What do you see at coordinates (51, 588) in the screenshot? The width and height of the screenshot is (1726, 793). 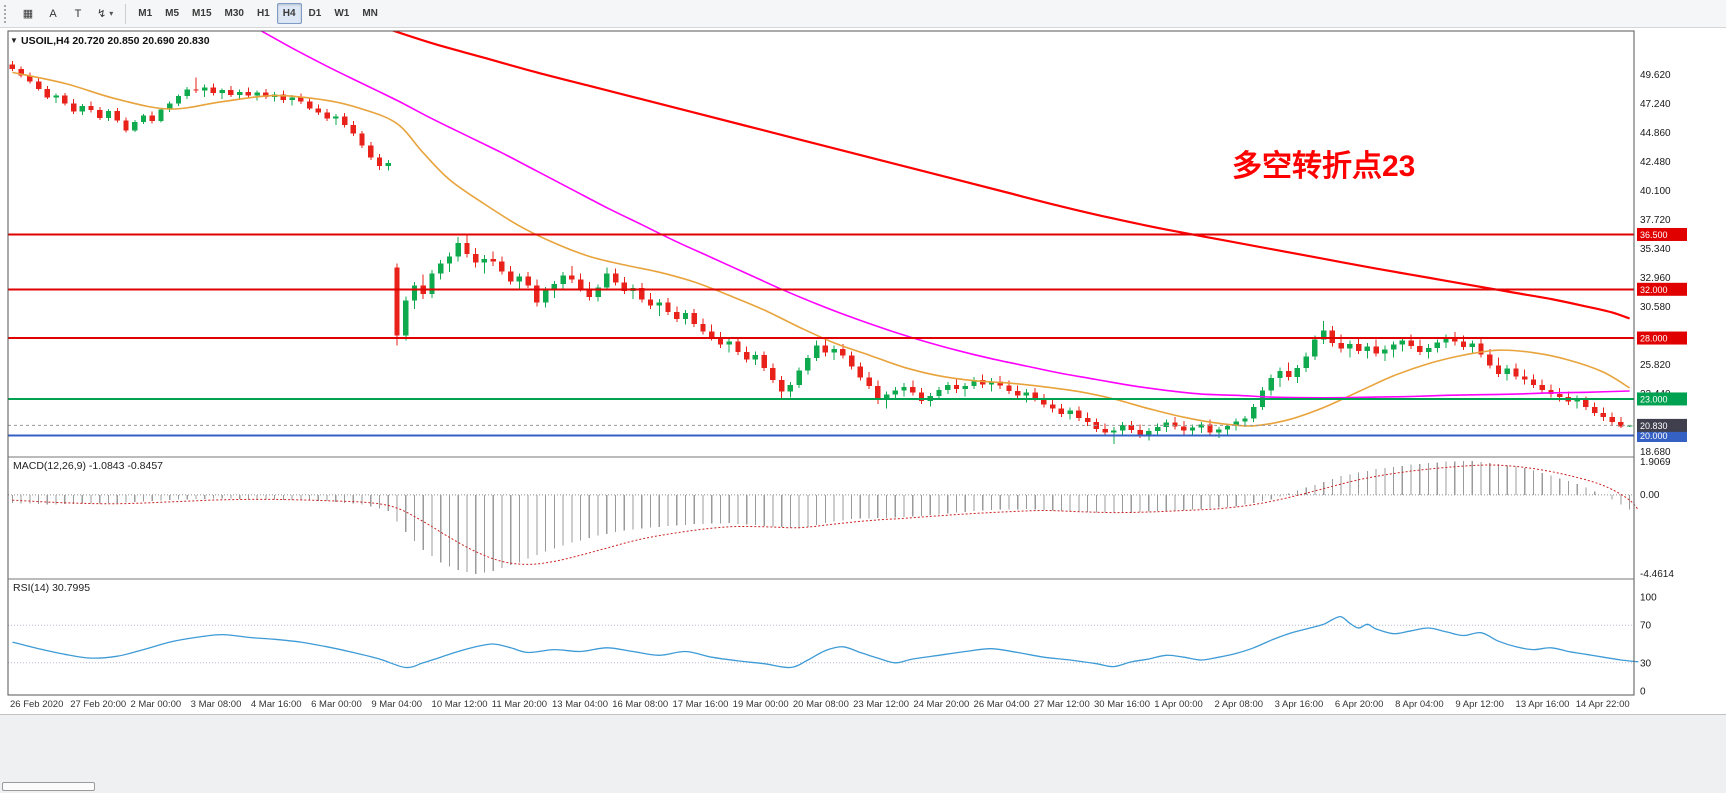 I see `rsi-header: RSI(14) 30.7995` at bounding box center [51, 588].